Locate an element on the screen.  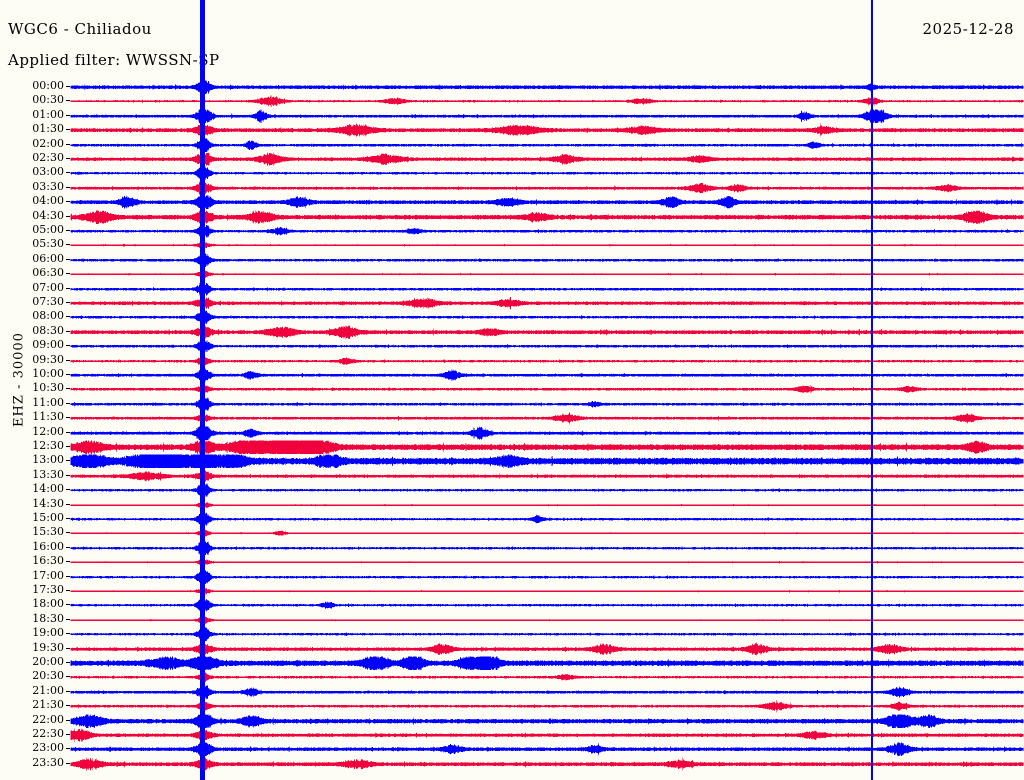
trace-row: 08:00 is located at coordinates (512, 317).